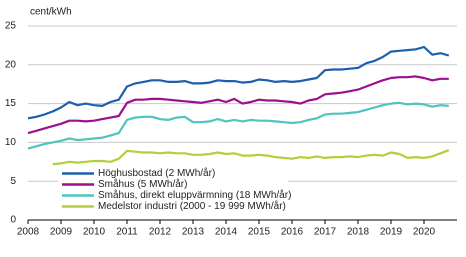 Image resolution: width=466 pixels, height=257 pixels. What do you see at coordinates (13, 220) in the screenshot?
I see `y-tick-label: 0` at bounding box center [13, 220].